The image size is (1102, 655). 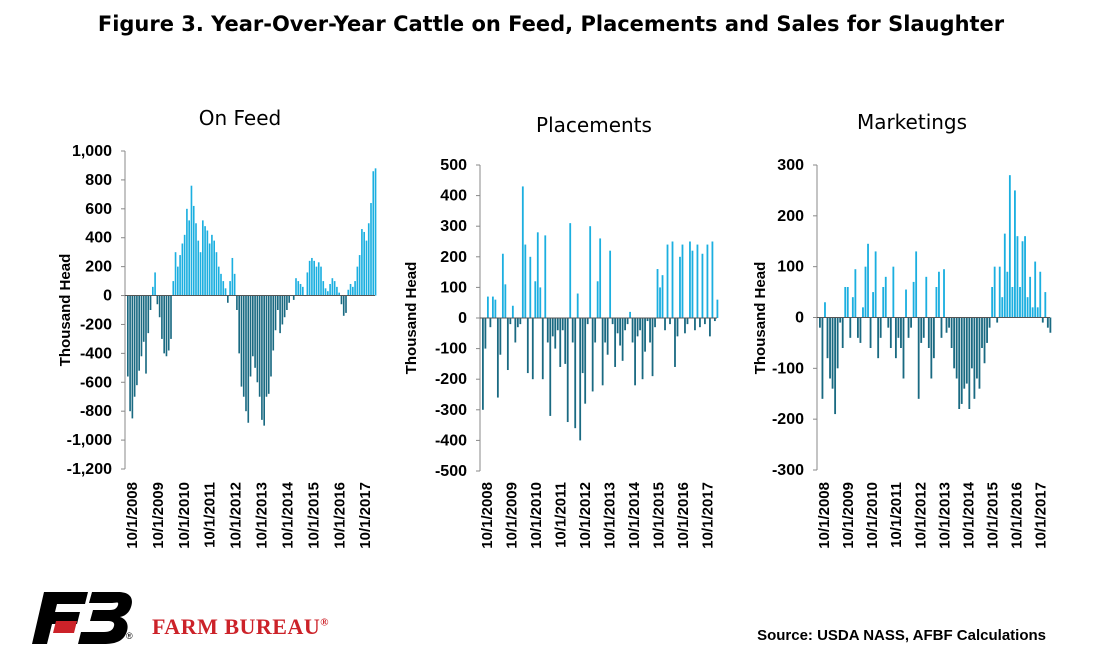 What do you see at coordinates (944, 515) in the screenshot?
I see `x-date-label: 10/1/2013` at bounding box center [944, 515].